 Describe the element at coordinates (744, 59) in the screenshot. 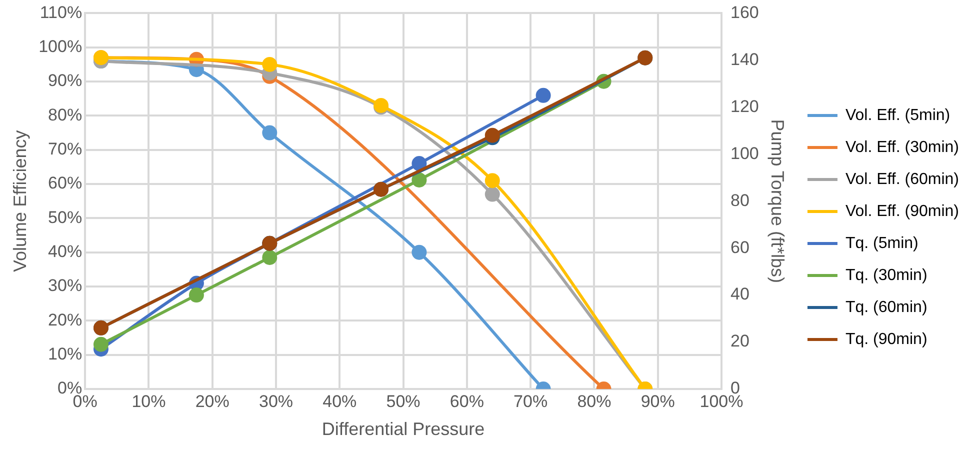

I see `y2-tick-label: 140` at that location.